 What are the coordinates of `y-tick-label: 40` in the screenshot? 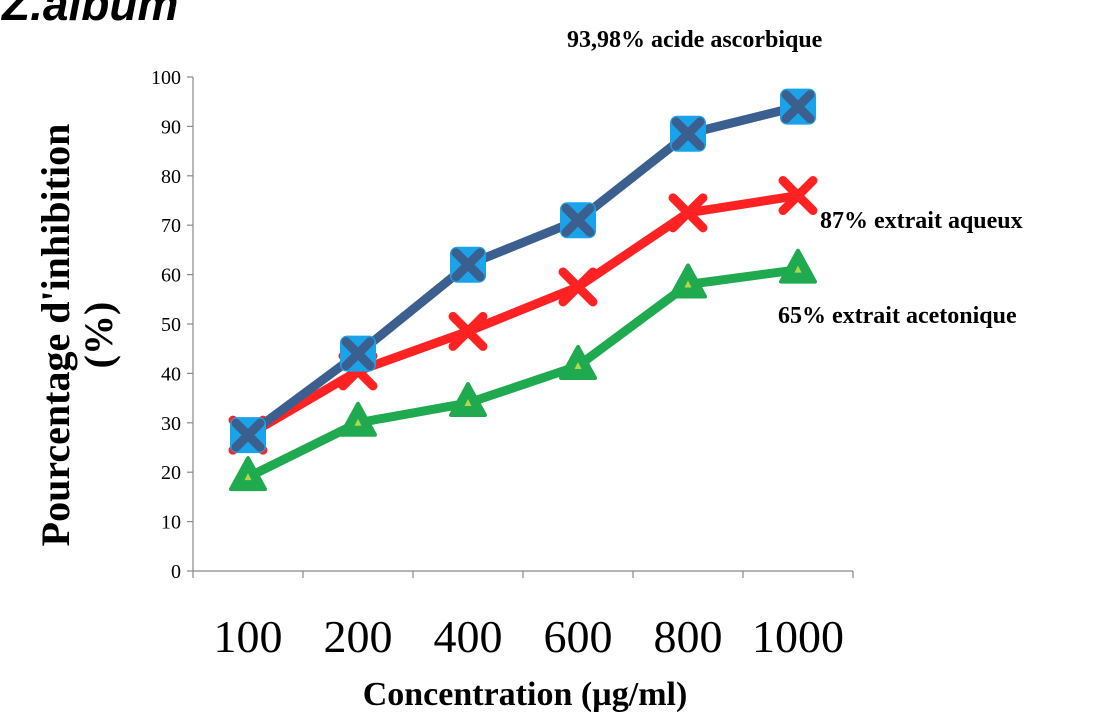 It's located at (171, 374).